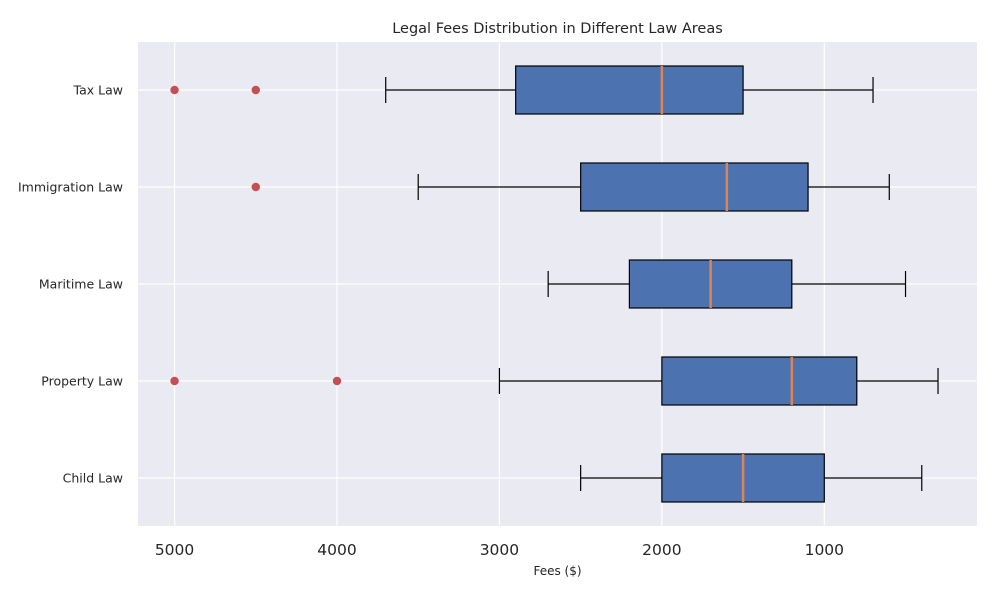  Describe the element at coordinates (98, 90) in the screenshot. I see `y-tick-label: Tax Law` at that location.